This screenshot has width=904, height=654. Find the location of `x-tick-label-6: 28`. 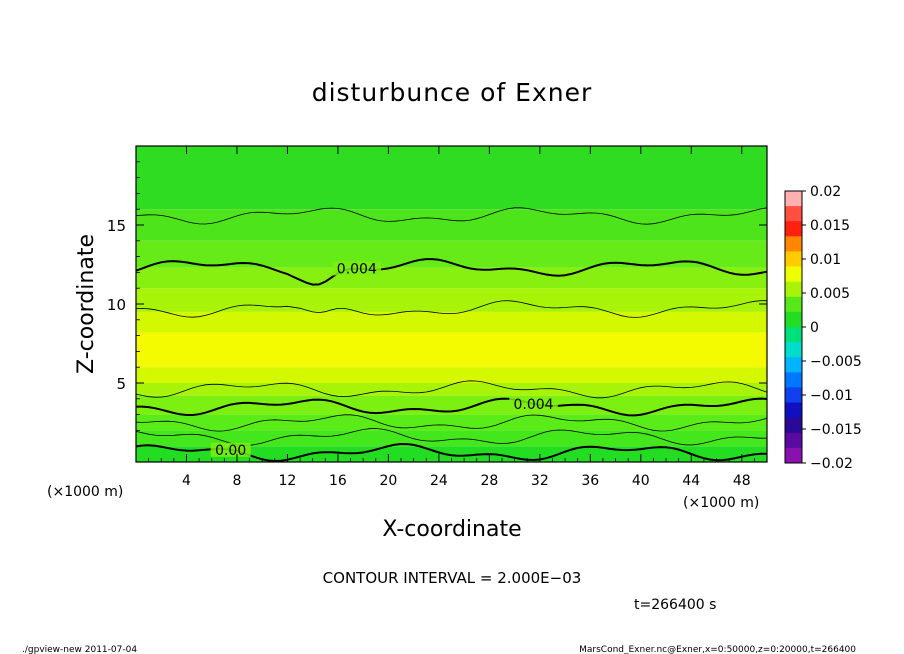

x-tick-label-6: 28 is located at coordinates (489, 481).